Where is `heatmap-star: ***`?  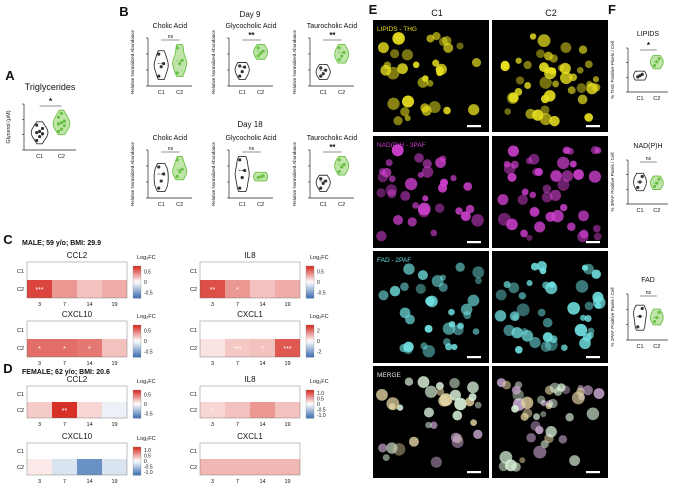 heatmap-star: *** is located at coordinates (39, 290).